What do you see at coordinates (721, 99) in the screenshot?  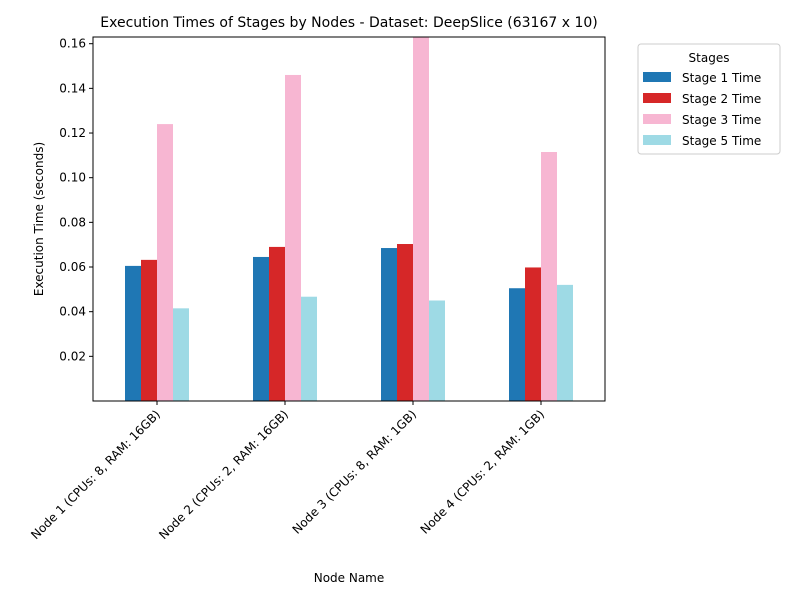 I see `legend-label: Stage 2 Time` at bounding box center [721, 99].